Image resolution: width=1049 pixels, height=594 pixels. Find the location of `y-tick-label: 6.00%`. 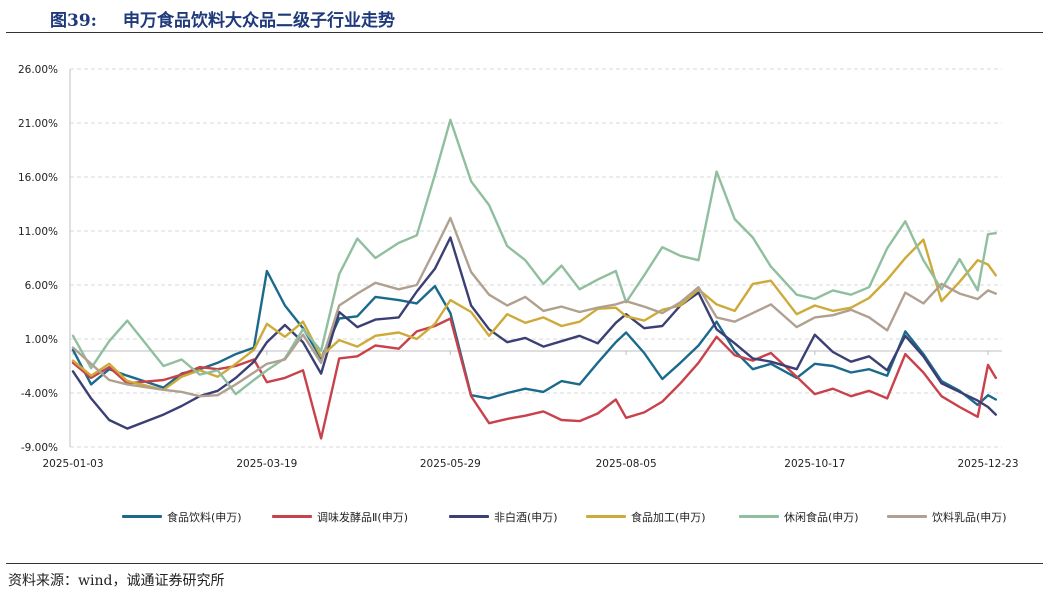

y-tick-label: 6.00% is located at coordinates (41, 286).